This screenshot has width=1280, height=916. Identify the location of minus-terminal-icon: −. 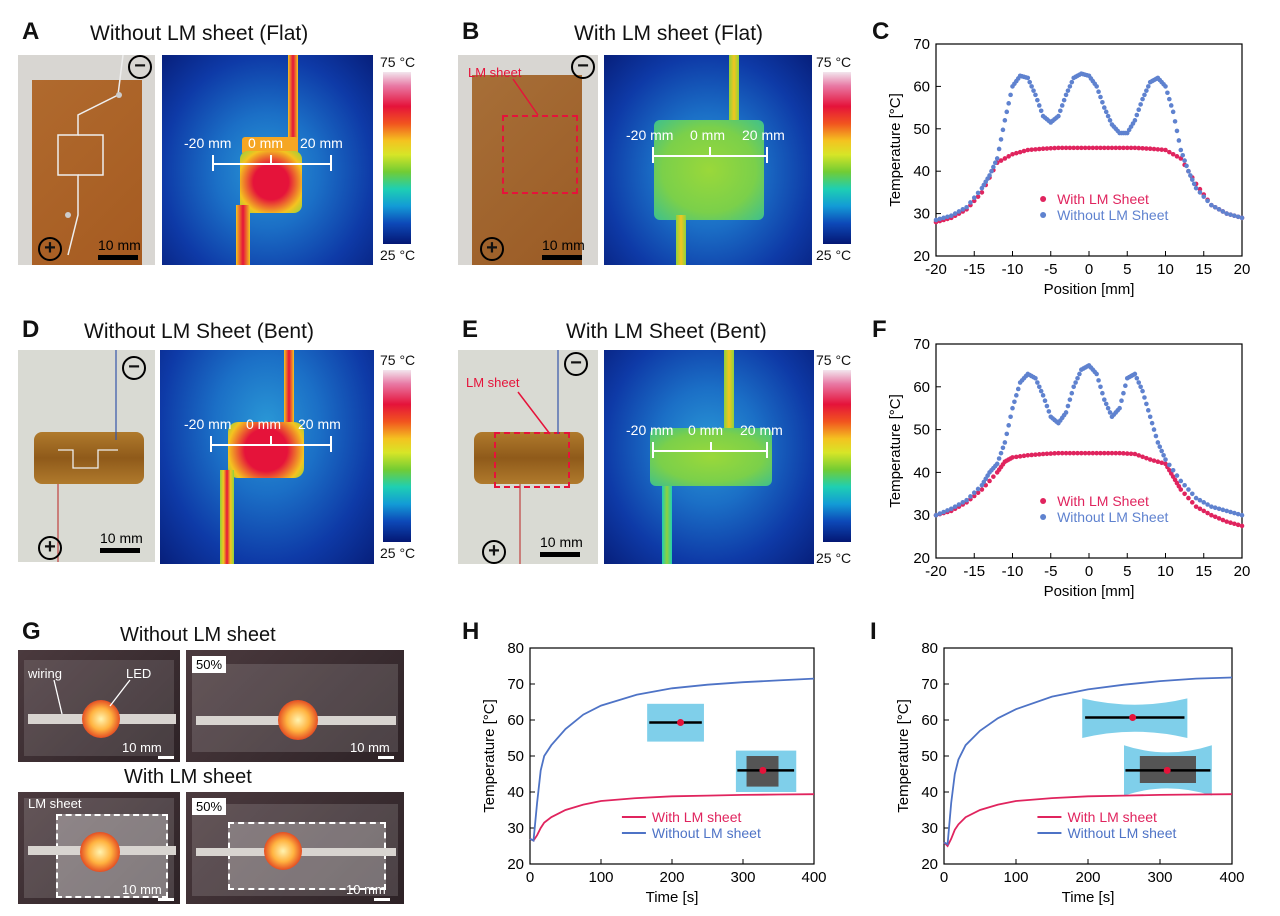
(140, 67).